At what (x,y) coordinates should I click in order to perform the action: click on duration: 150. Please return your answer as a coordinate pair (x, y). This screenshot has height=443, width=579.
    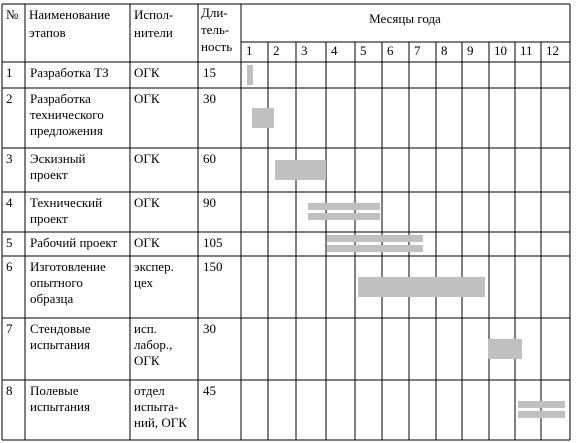
    Looking at the image, I should click on (213, 266).